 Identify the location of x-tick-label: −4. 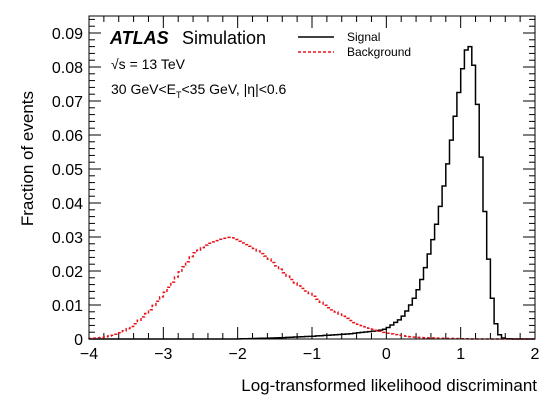
(89, 354).